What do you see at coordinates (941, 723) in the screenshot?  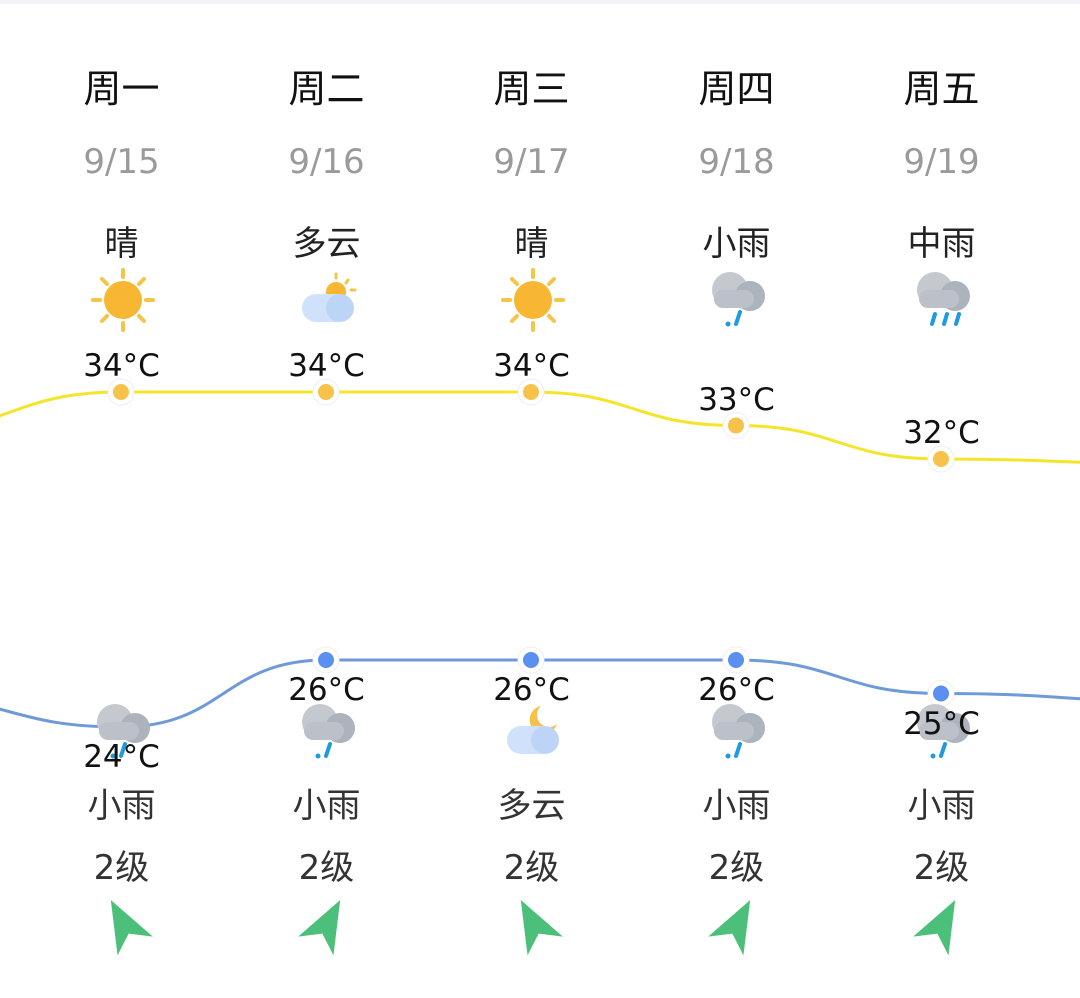 I see `low-temp-label: 25°C` at bounding box center [941, 723].